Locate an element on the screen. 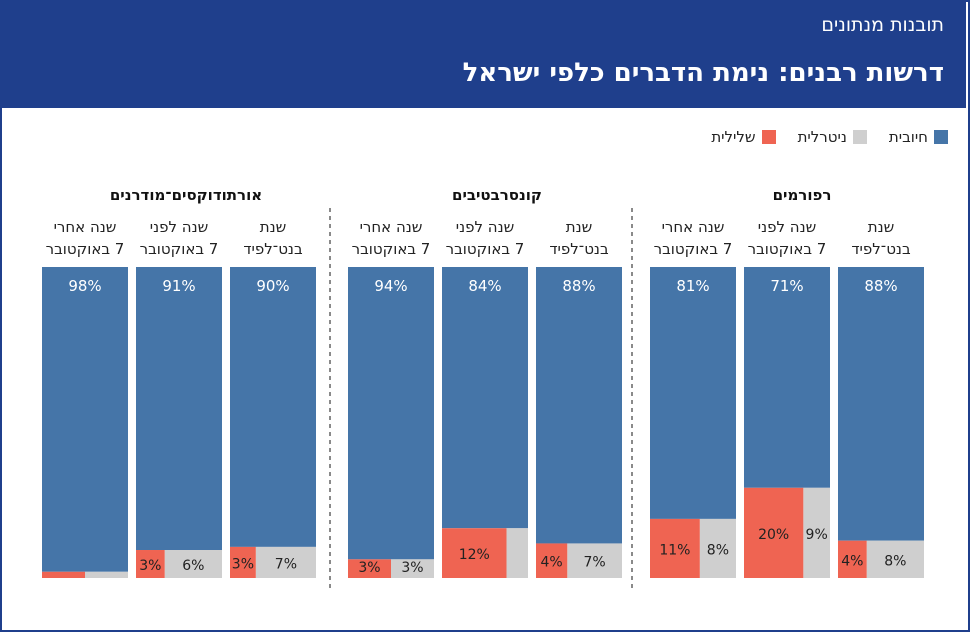  data-label-positive: 94% is located at coordinates (390, 286).